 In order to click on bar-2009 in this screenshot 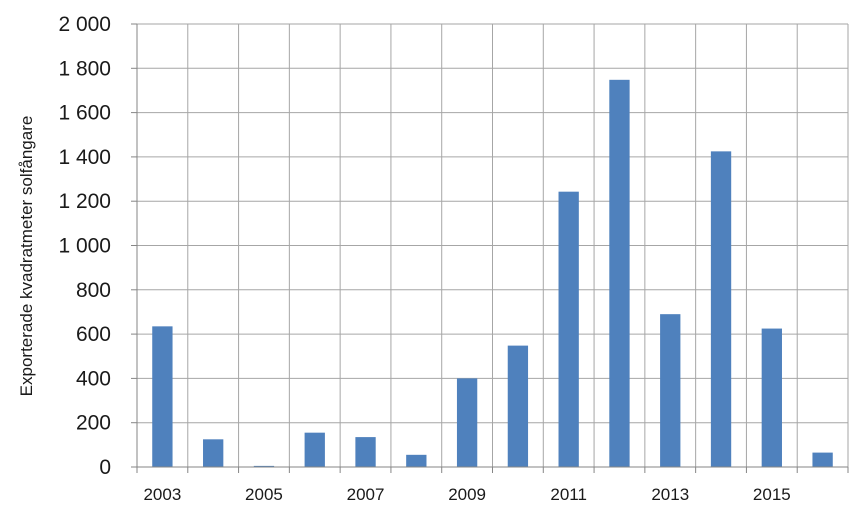, I will do `click(467, 422)`.